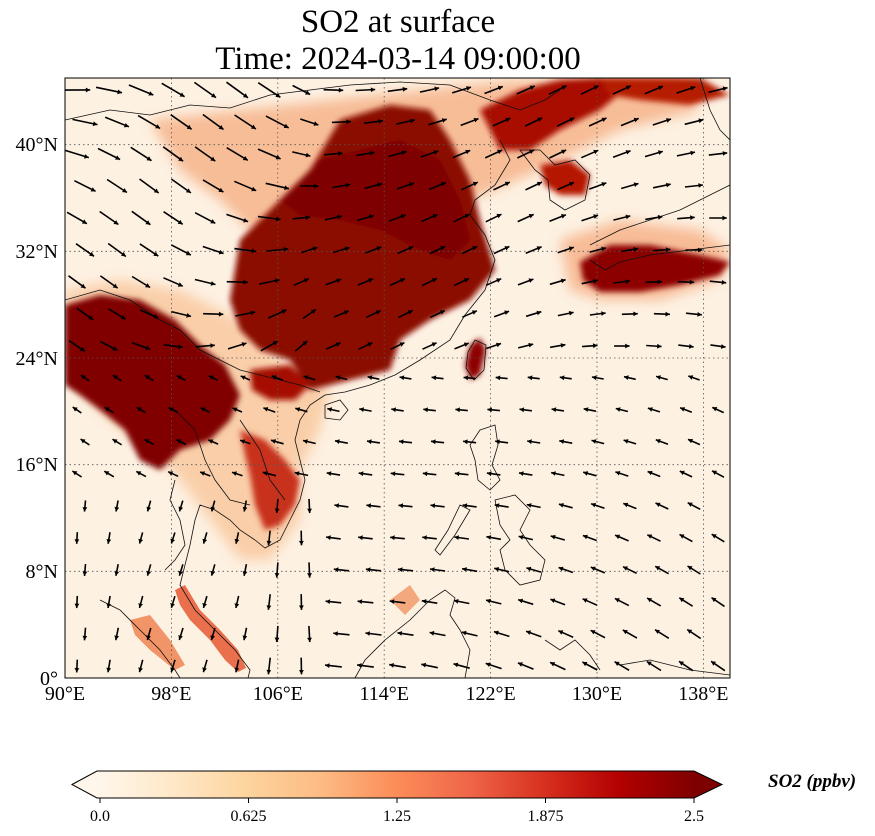  Describe the element at coordinates (555, 180) in the screenshot. I see `coastline-korea` at that location.